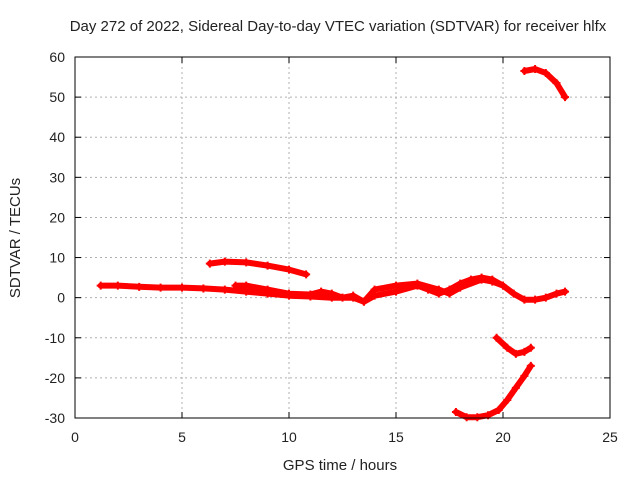 The width and height of the screenshot is (640, 480). I want to click on y-tick-label: 30, so click(57, 177).